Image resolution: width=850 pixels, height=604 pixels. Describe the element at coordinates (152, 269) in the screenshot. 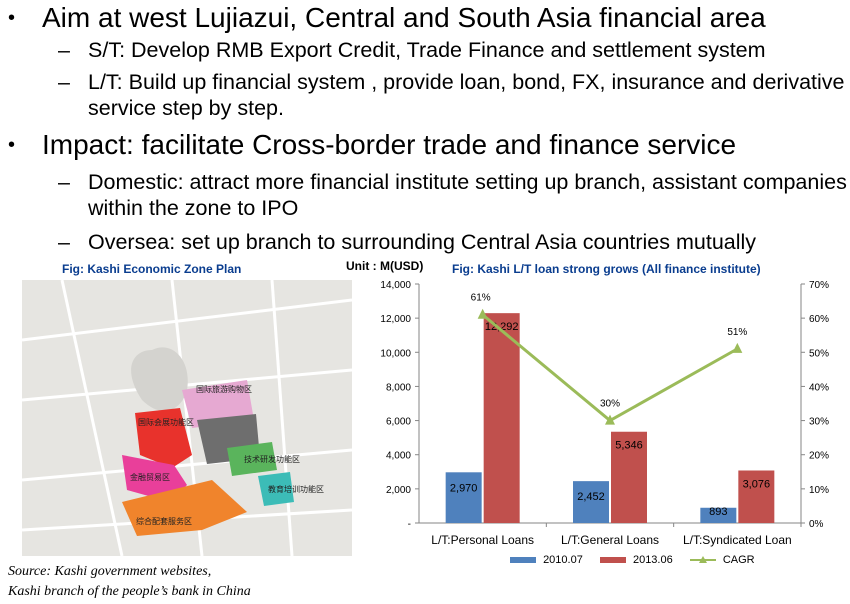

I see `map-caption: Fig: Kashi Economic Zone Plan` at that location.